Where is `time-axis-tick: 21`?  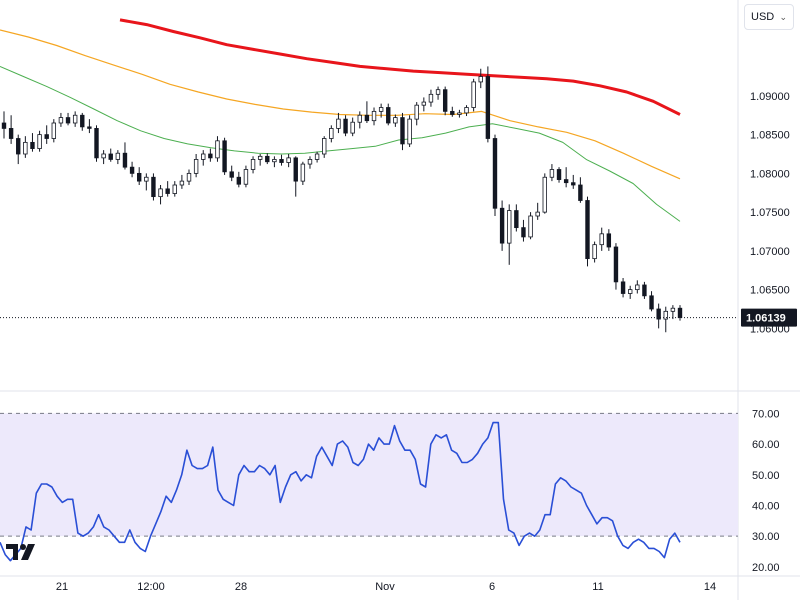
time-axis-tick: 21 is located at coordinates (62, 587).